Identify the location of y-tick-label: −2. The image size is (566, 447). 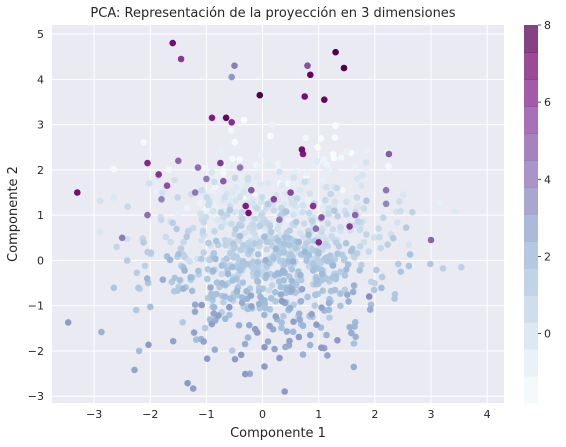
(36, 351).